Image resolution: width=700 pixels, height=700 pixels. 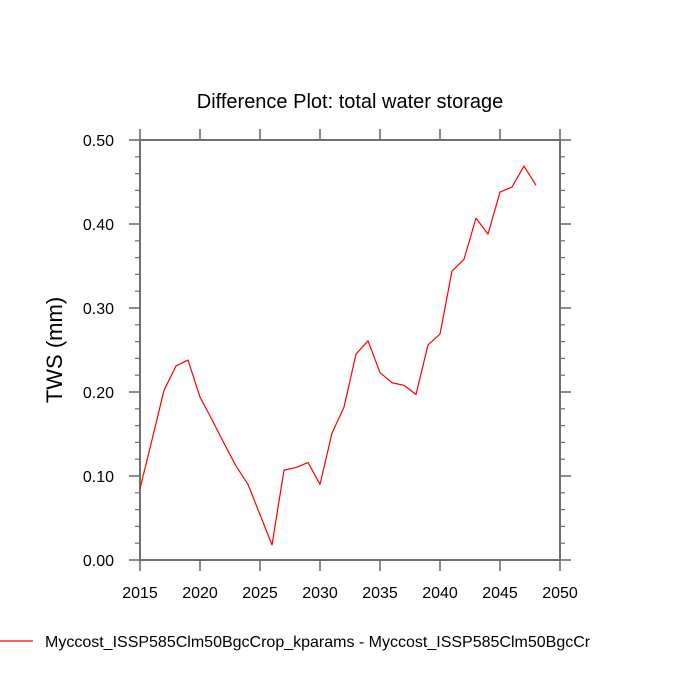 I want to click on y-tick-label: 0.10, so click(x=98, y=477).